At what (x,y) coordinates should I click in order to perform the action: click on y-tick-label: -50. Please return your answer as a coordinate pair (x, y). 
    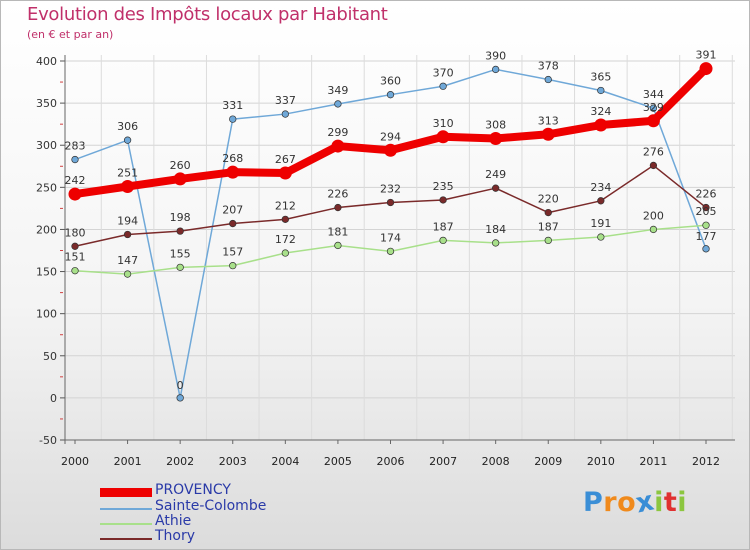
    Looking at the image, I should click on (48, 440).